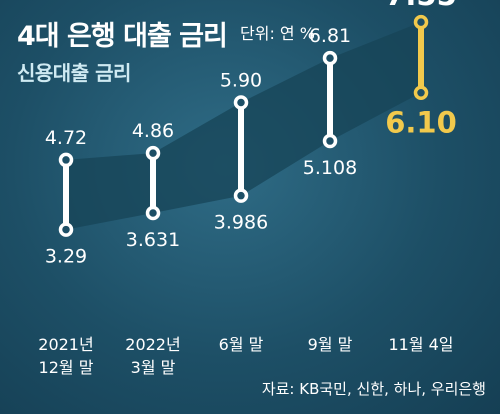  What do you see at coordinates (241, 344) in the screenshot?
I see `category-label: 6월 말` at bounding box center [241, 344].